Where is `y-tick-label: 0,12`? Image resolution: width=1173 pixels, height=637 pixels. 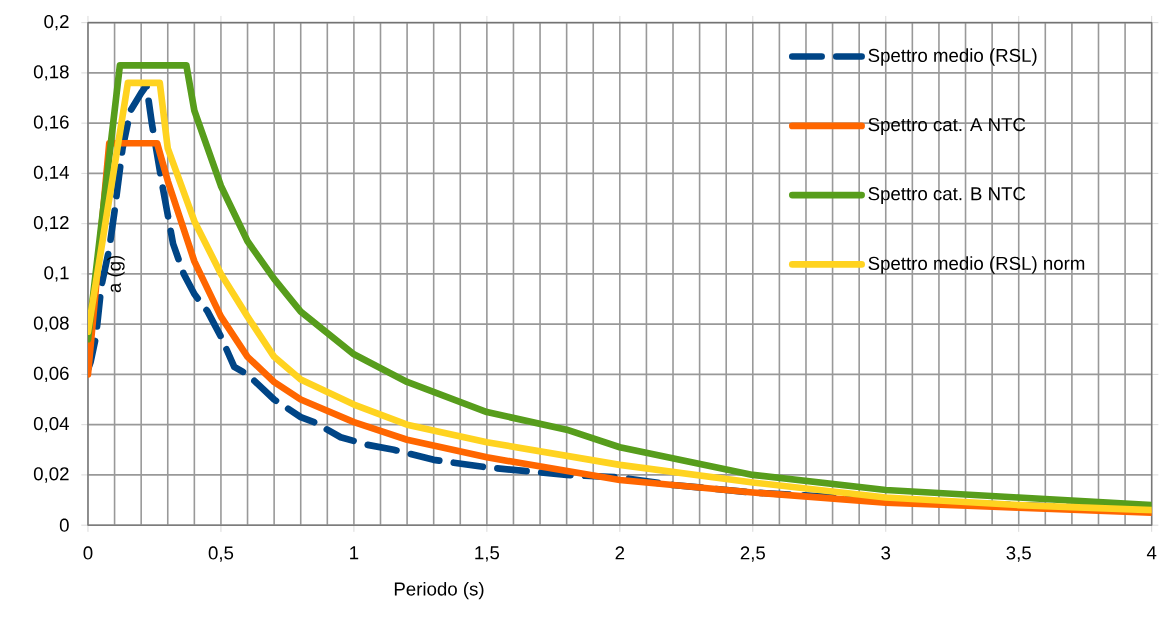 y-tick-label: 0,12 is located at coordinates (51, 223).